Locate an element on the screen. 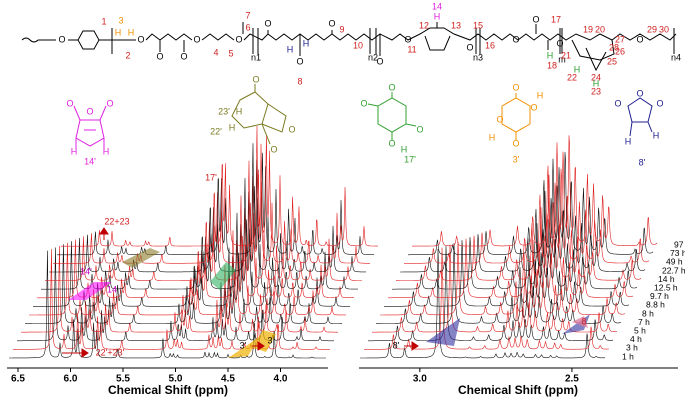 The image size is (685, 405). time-label: 14 h is located at coordinates (666, 279).